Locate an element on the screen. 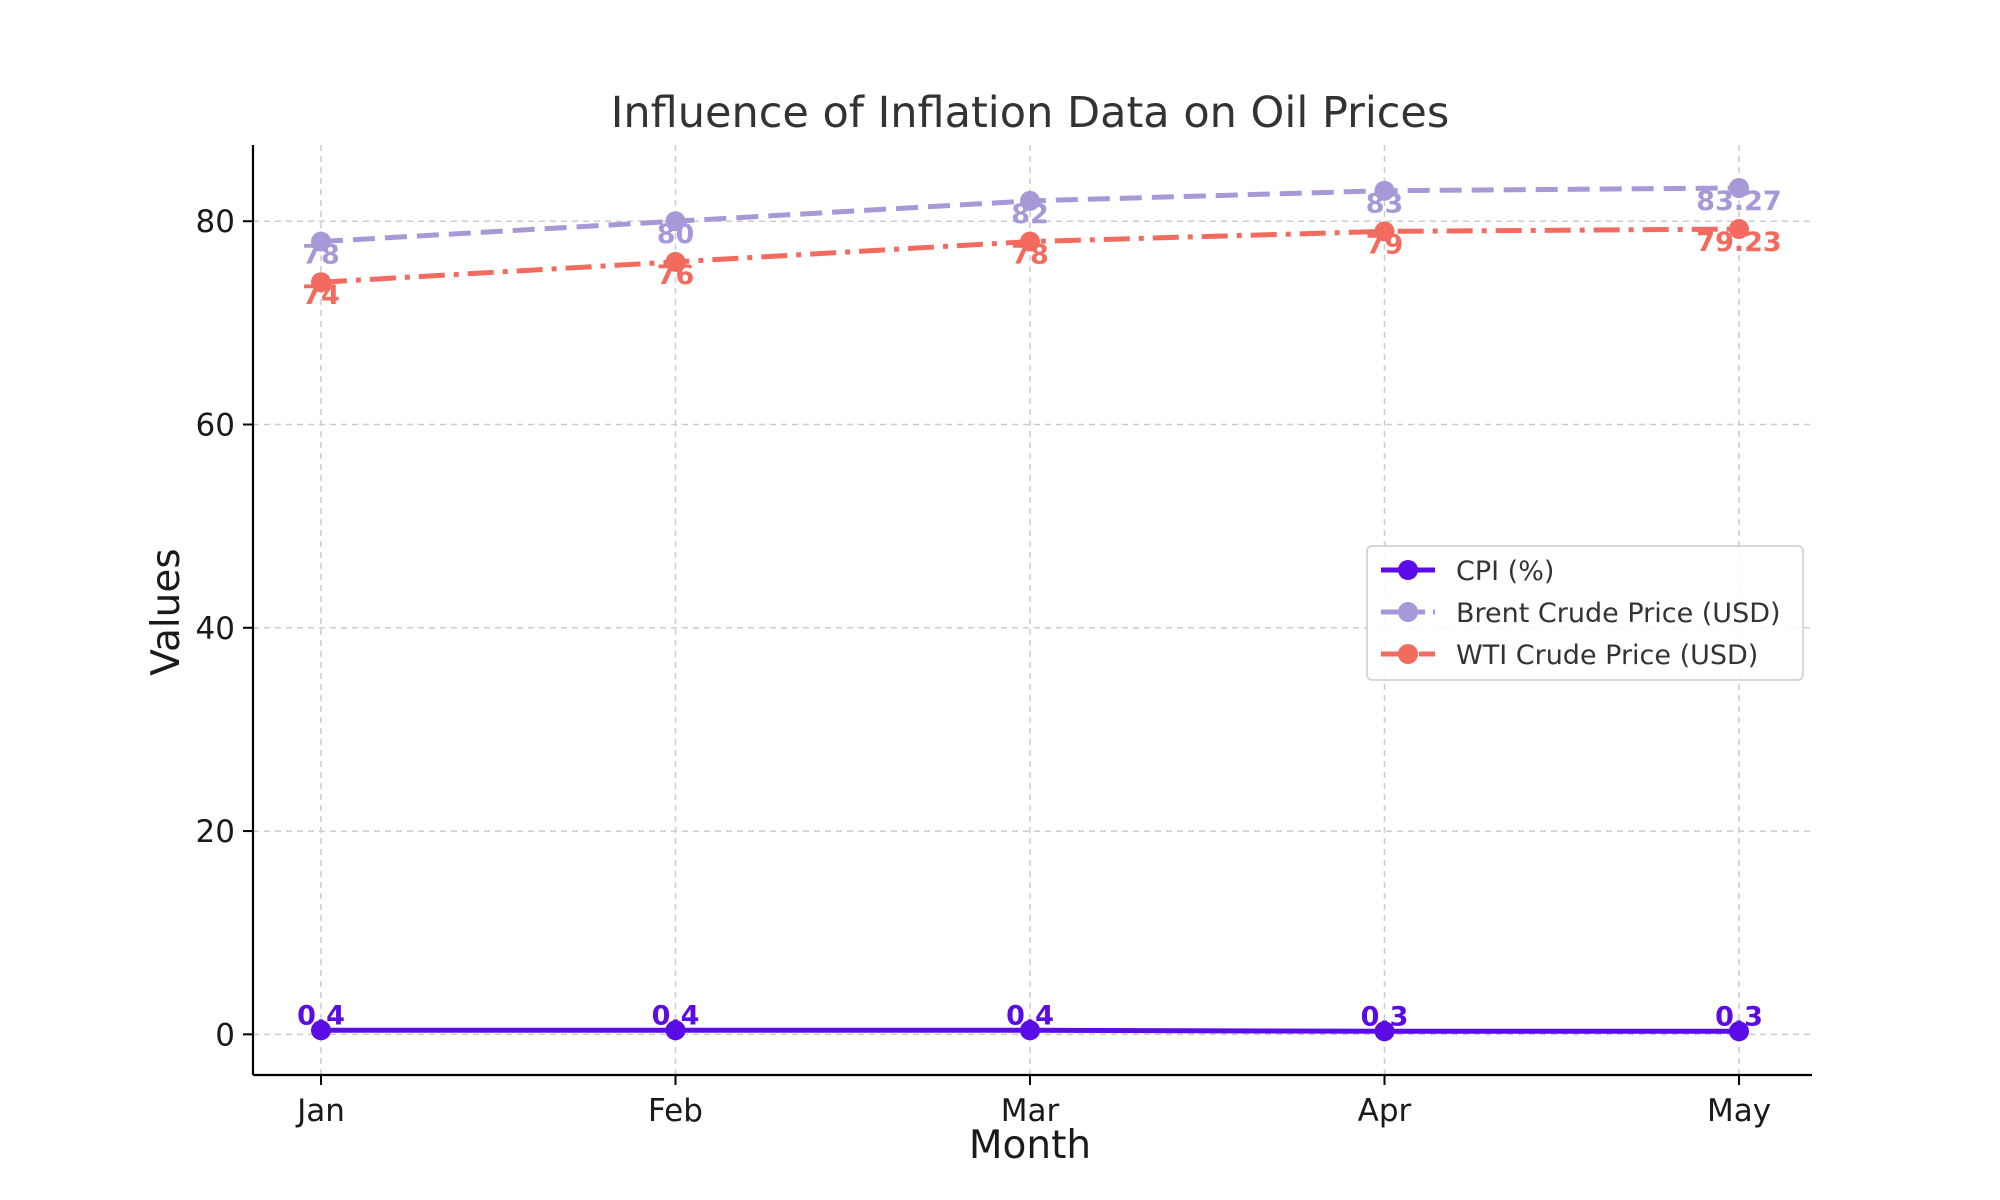  x-tick-label: Apr is located at coordinates (1385, 1111).